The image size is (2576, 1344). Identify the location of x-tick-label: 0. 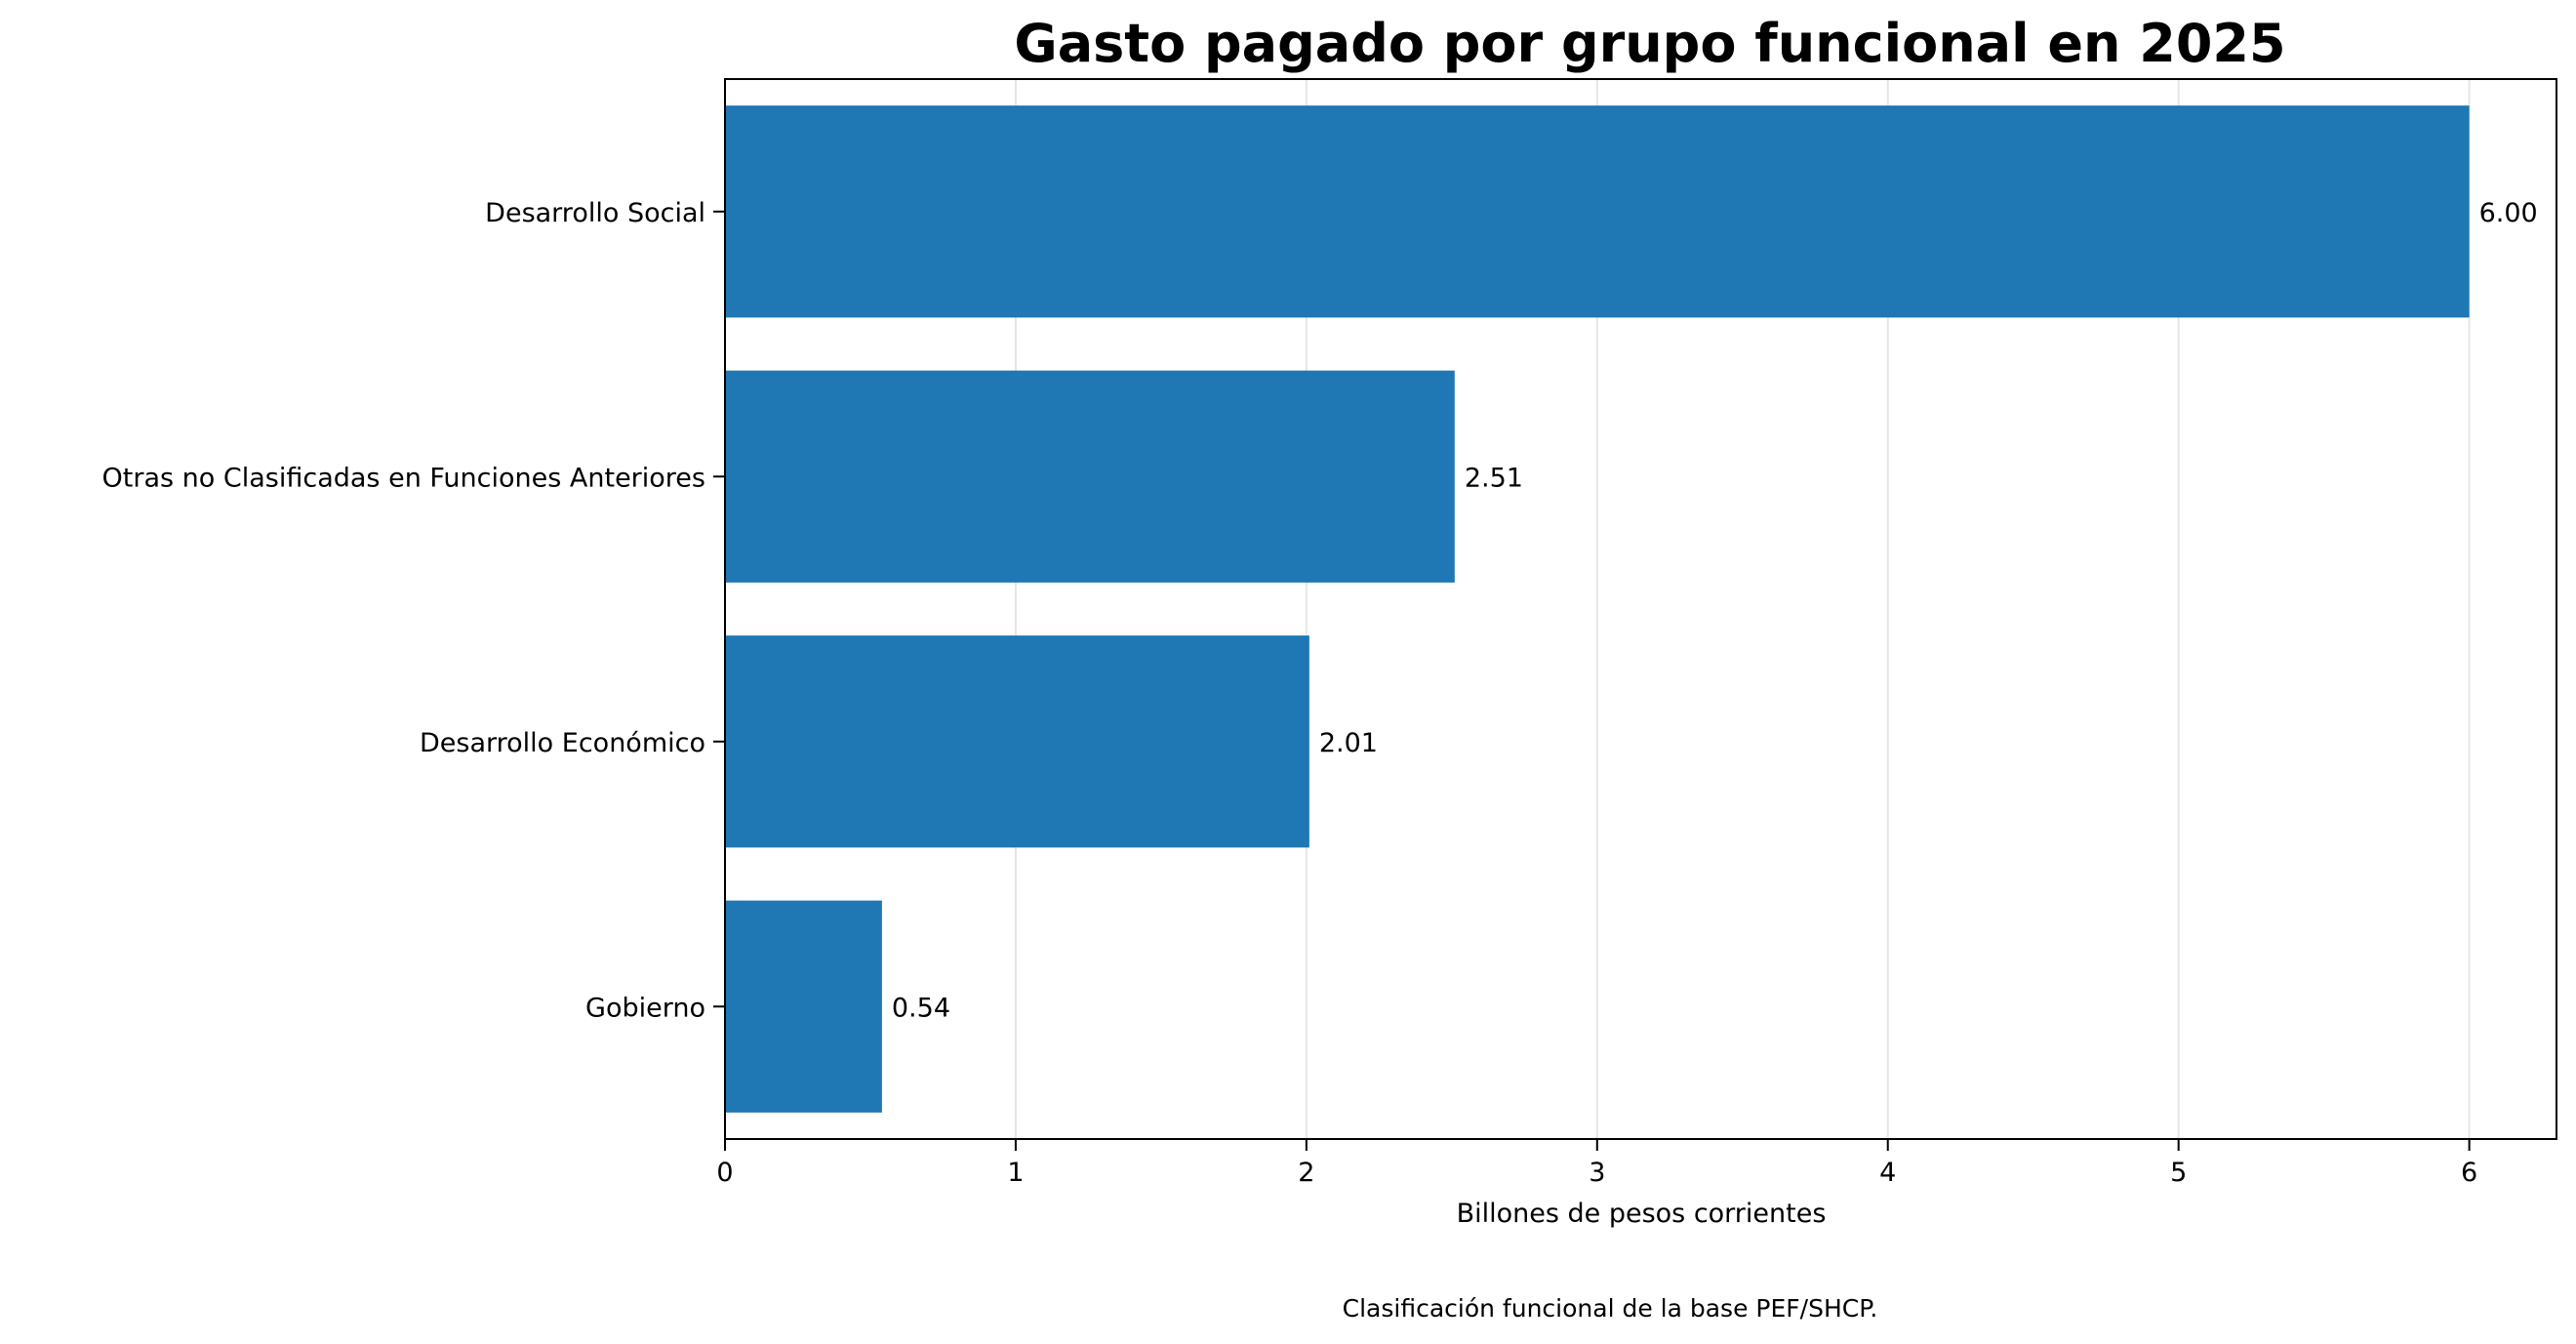
(724, 1173).